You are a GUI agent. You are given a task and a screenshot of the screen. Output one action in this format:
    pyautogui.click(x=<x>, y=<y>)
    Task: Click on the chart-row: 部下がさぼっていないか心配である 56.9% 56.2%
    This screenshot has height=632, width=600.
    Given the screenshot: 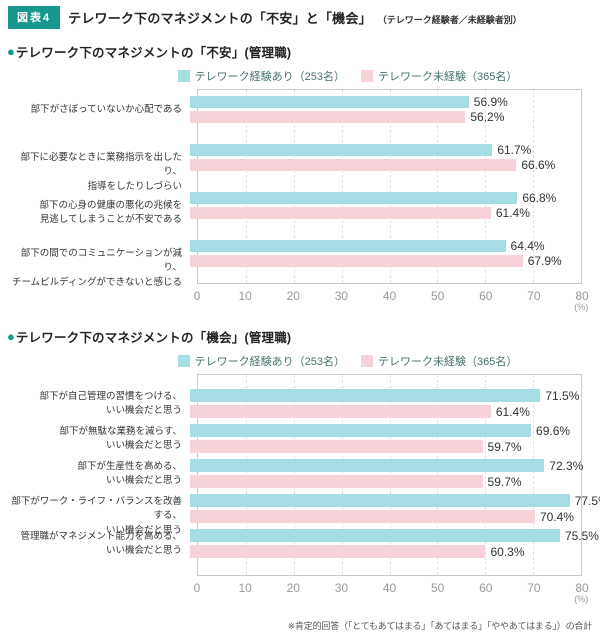 What is the action you would take?
    pyautogui.click(x=295, y=114)
    